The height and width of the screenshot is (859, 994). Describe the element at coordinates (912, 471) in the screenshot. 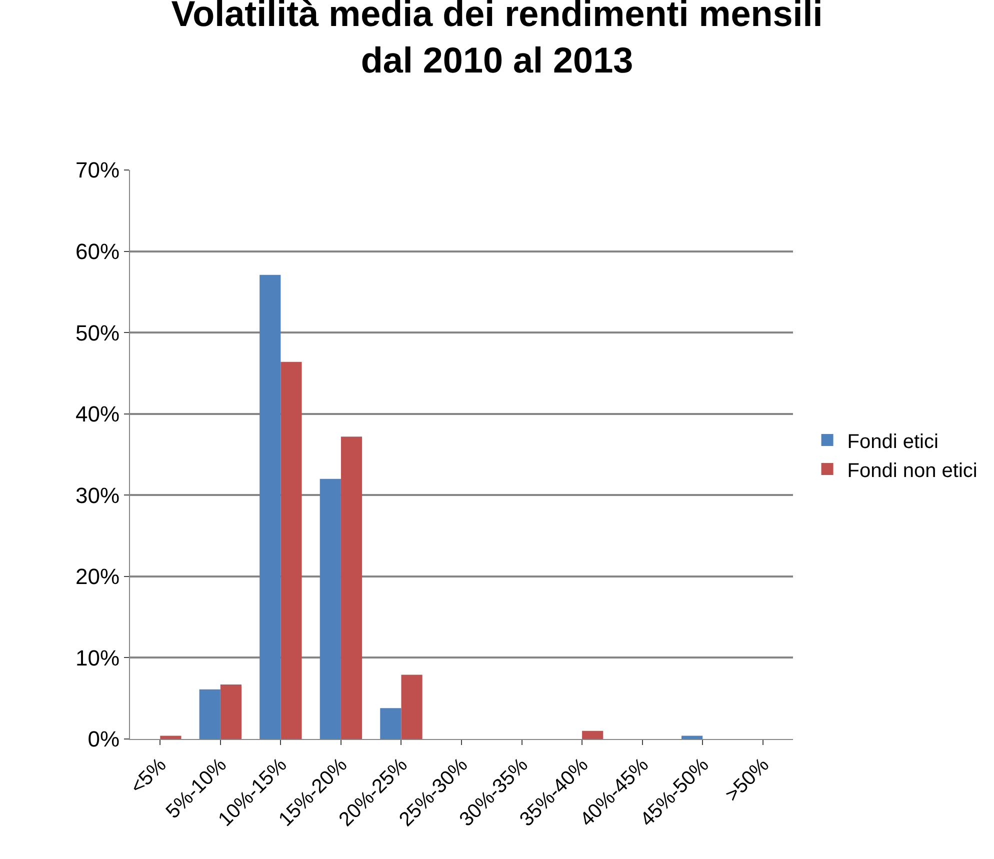

I see `legend-label: Fondi non etici` at that location.